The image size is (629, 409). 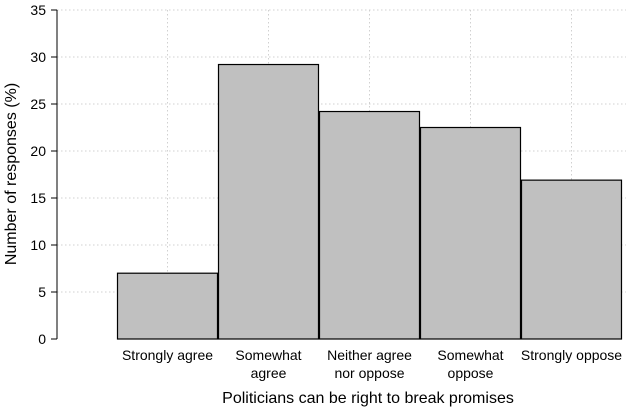 I want to click on y-tick-label-0: 0, so click(x=42, y=339).